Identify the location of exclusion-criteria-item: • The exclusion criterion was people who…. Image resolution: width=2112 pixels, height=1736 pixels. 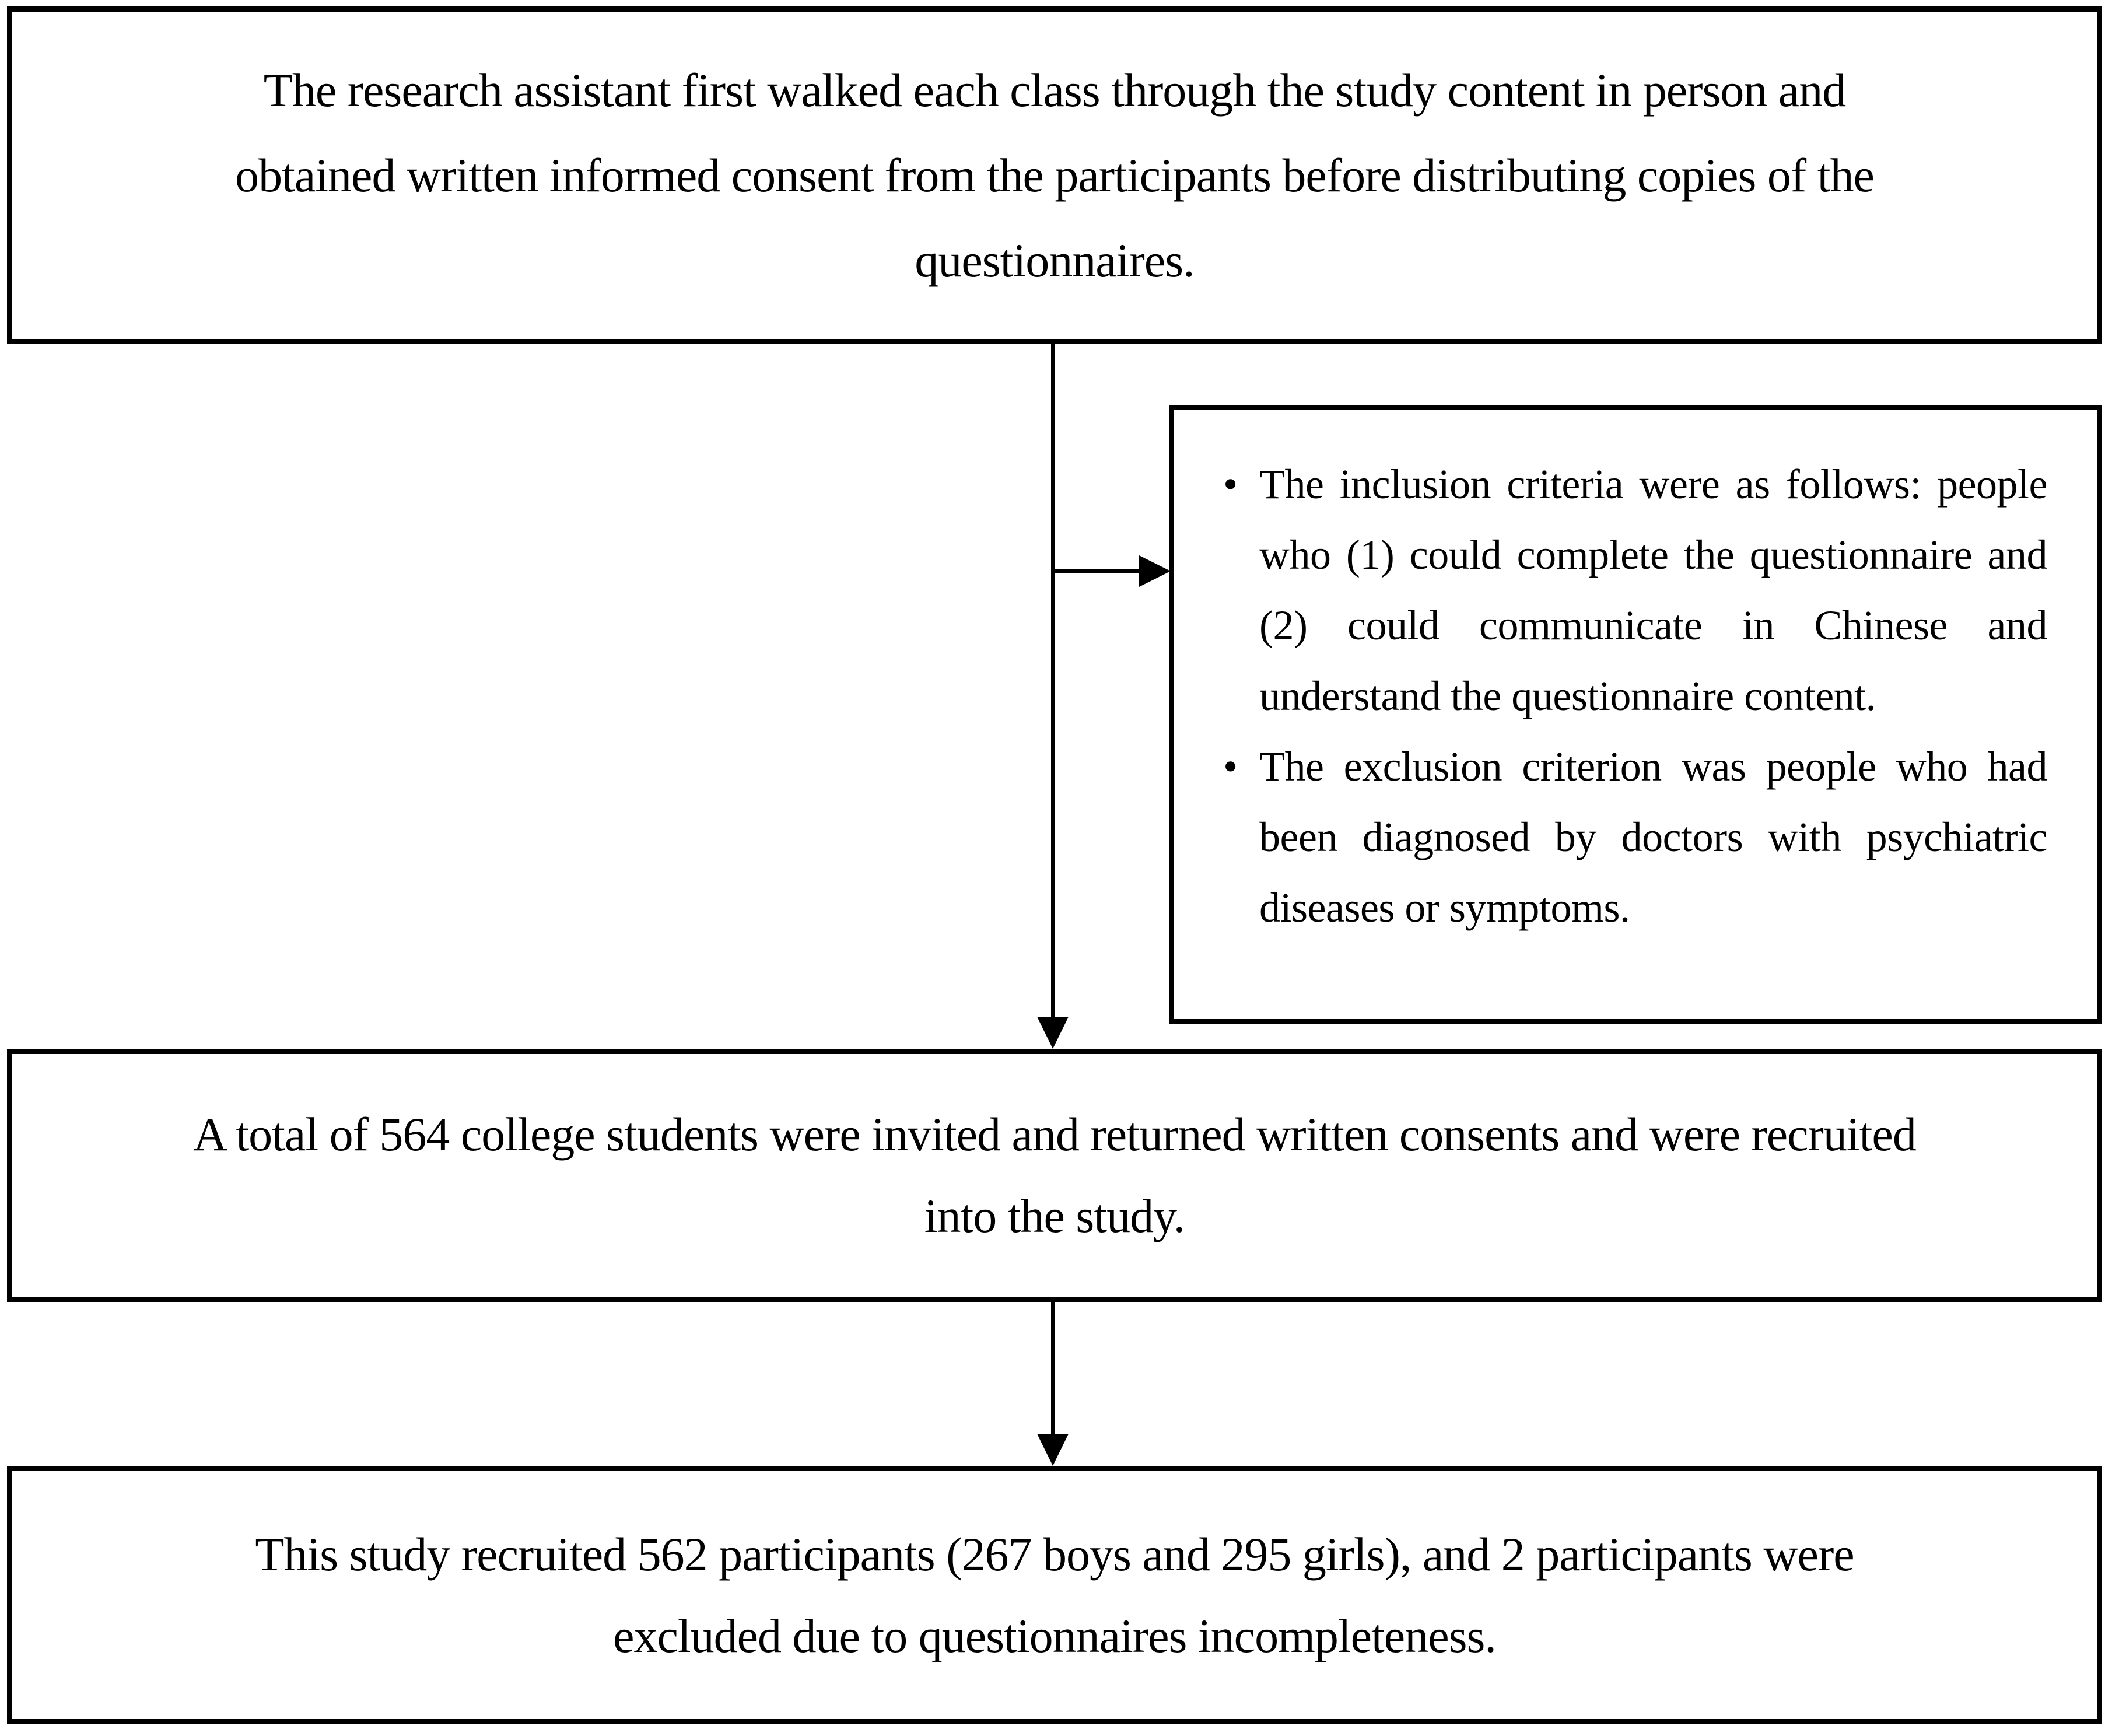
(1634, 837).